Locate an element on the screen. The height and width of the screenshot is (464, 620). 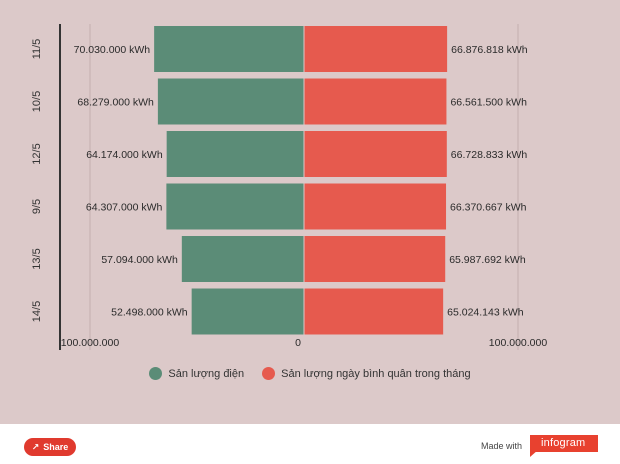
share-button: ↗ Share is located at coordinates (50, 447).